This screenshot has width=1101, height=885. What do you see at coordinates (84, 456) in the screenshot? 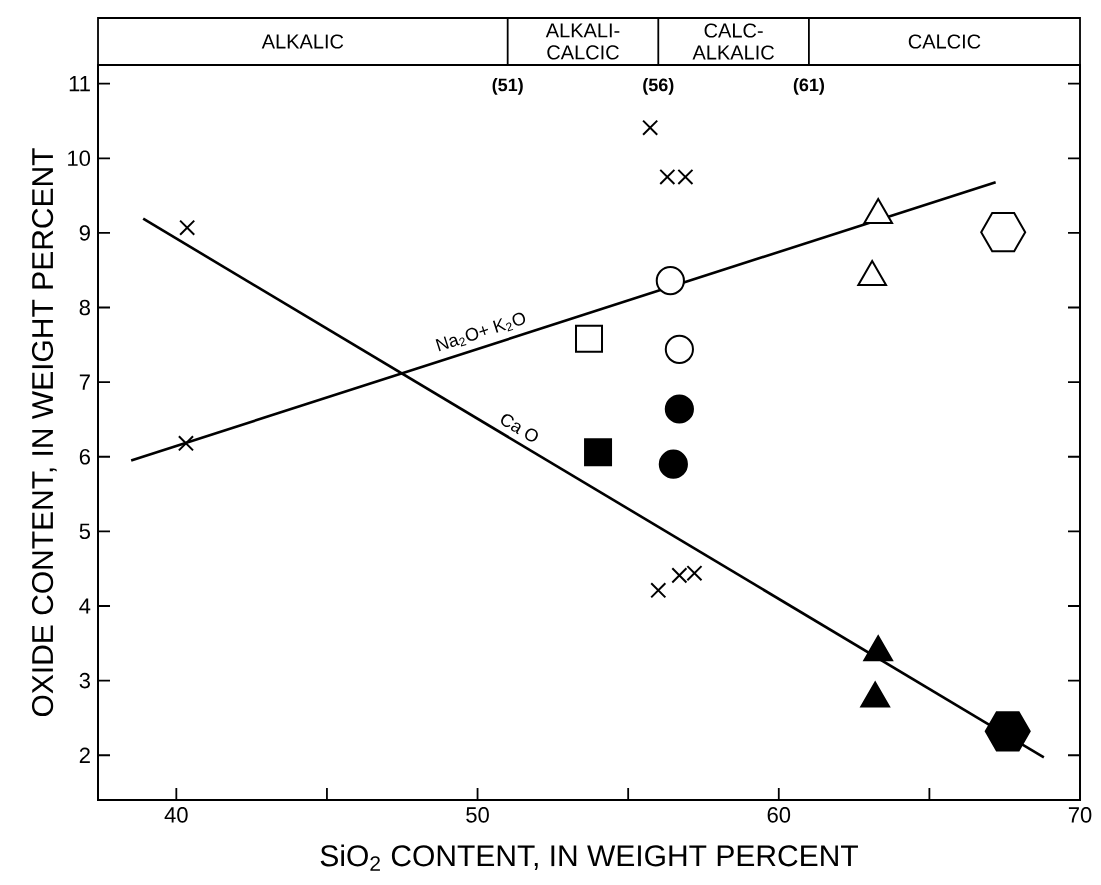
I see `y-tick-label: 6` at bounding box center [84, 456].